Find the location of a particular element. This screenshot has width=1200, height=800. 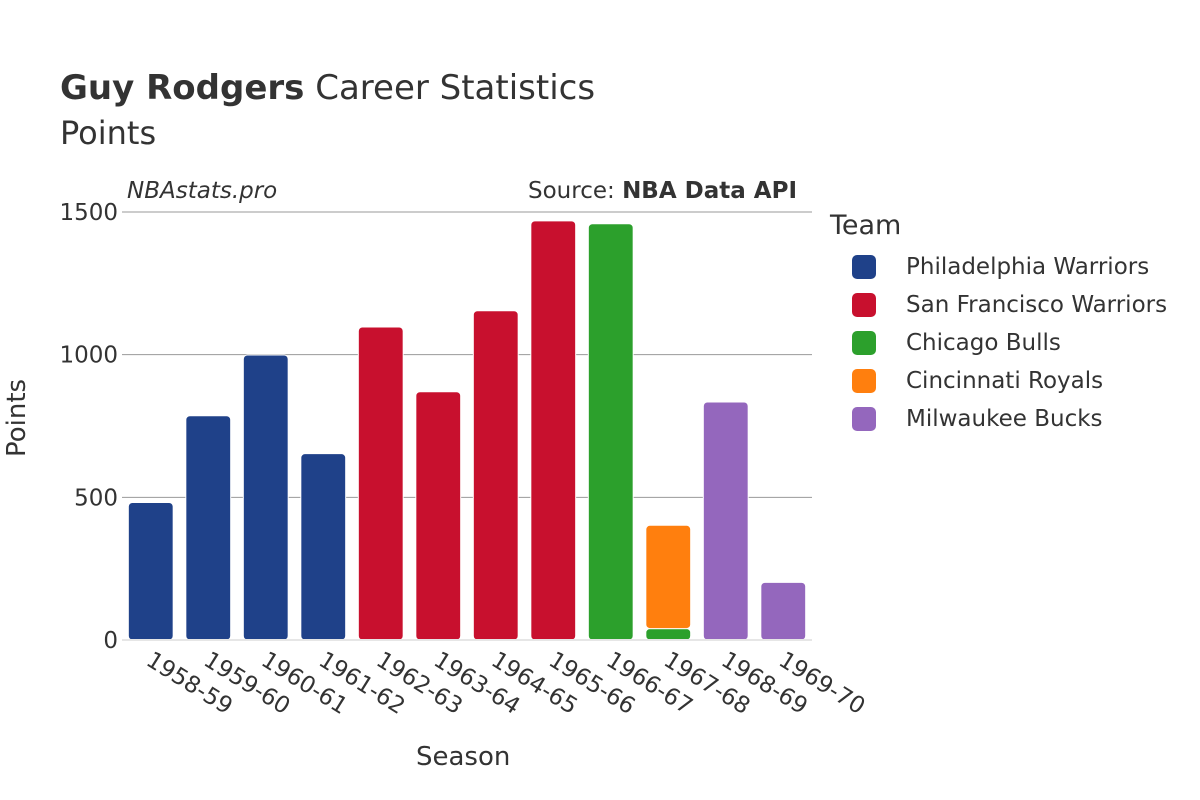

legend-item: Cincinnati Royals is located at coordinates (1009, 381).